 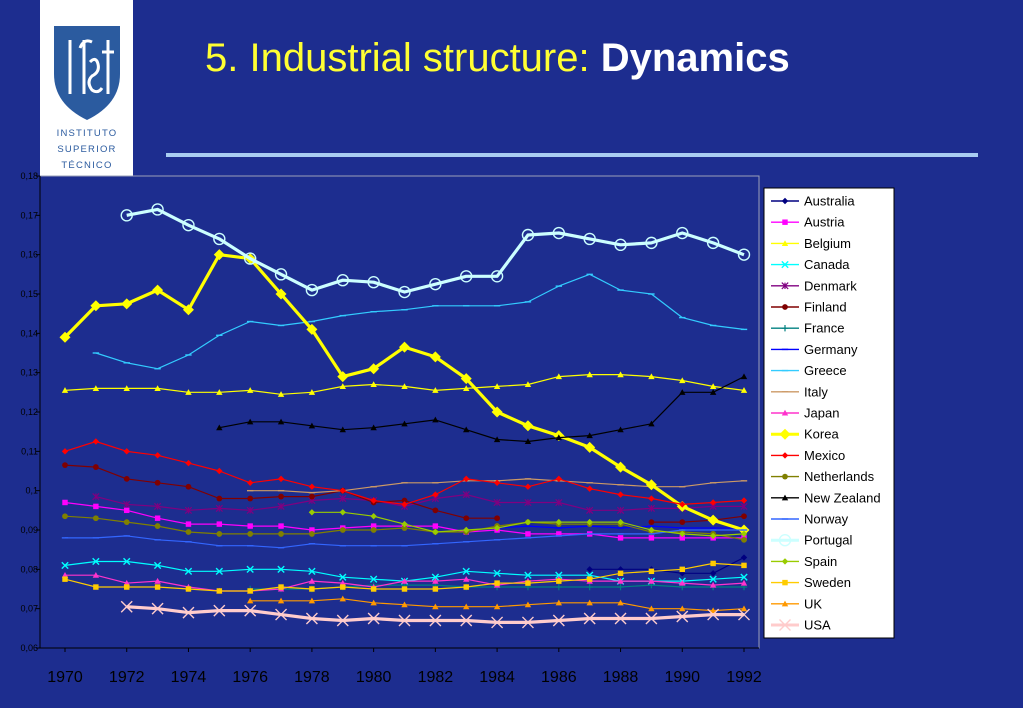 I want to click on svg-text: TÉCNICO, so click(x=86, y=165).